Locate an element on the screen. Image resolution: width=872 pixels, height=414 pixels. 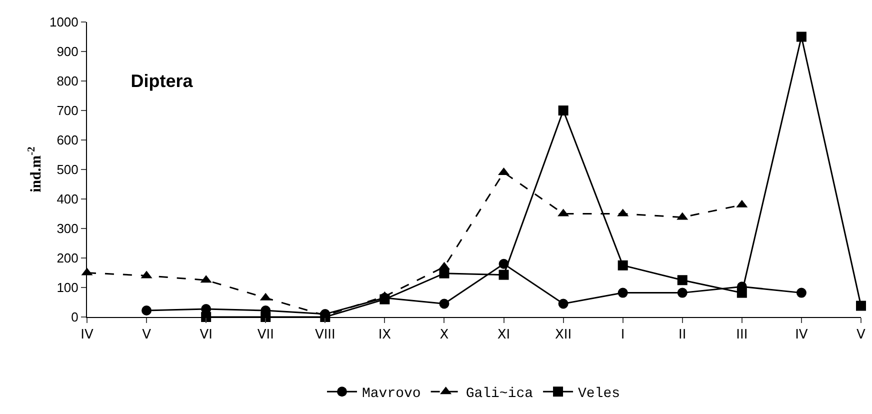
y-tick-label: 400 is located at coordinates (67, 199).